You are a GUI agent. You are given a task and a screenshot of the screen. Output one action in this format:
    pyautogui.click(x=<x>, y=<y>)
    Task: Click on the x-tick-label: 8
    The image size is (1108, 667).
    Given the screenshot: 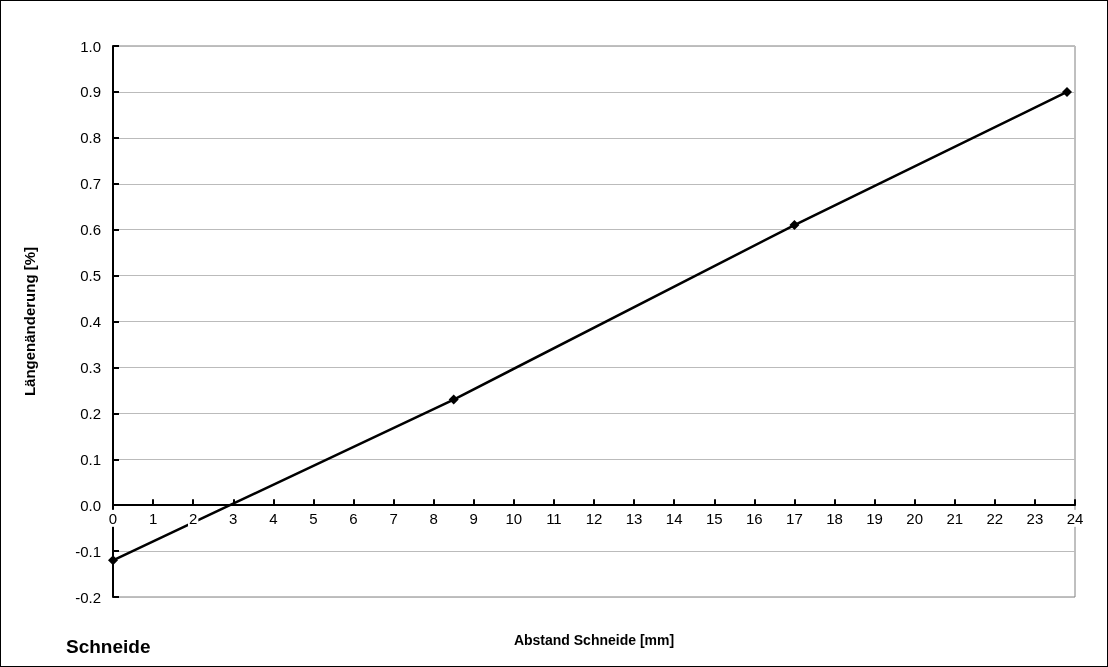 What is the action you would take?
    pyautogui.click(x=433, y=518)
    